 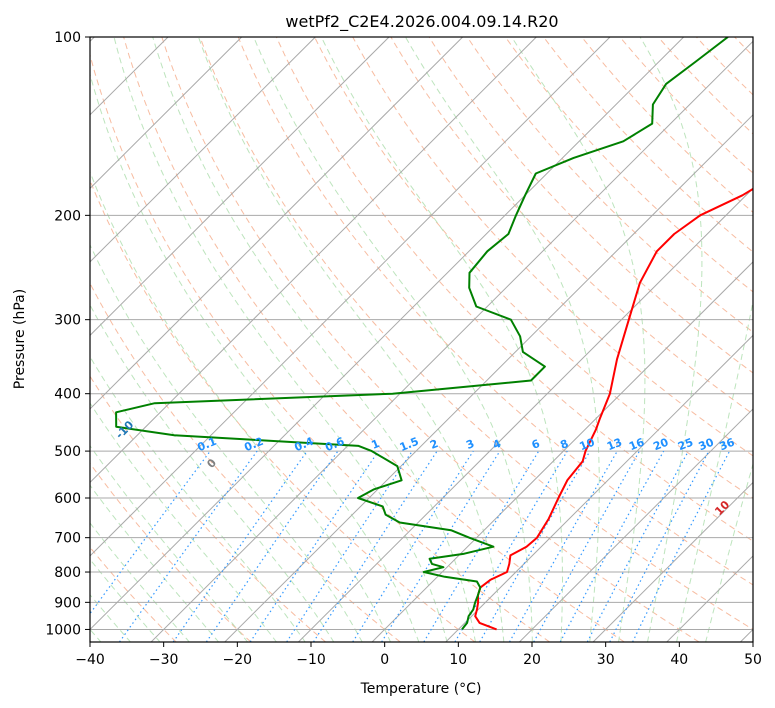 What do you see at coordinates (587, 444) in the screenshot?
I see `mixing-ratio-label: 10` at bounding box center [587, 444].